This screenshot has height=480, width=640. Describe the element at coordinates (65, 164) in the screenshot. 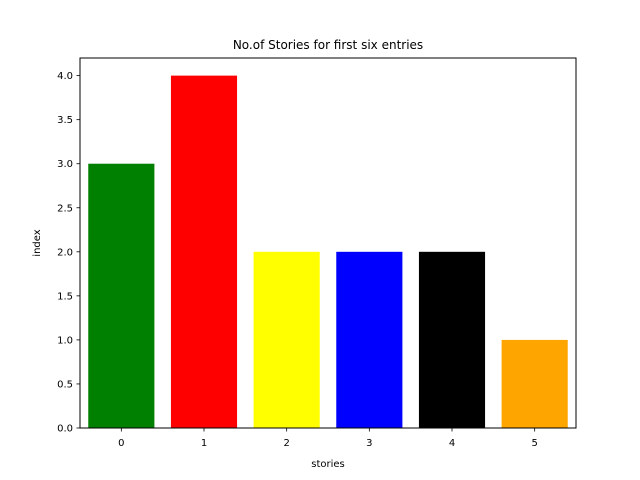

I see `y-tick-label: 3.0` at that location.